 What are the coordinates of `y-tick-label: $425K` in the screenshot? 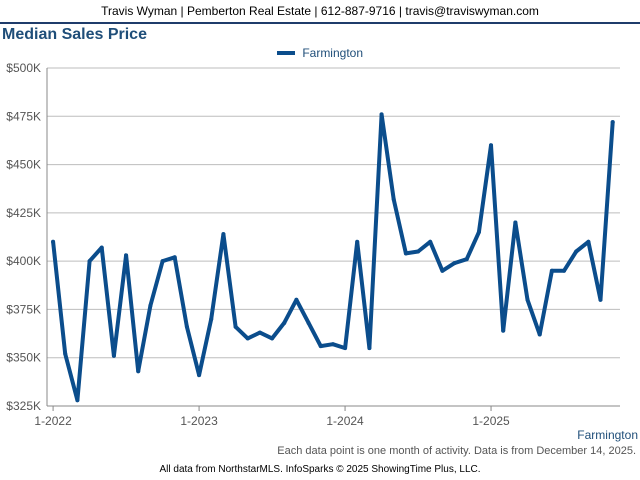 It's located at (23, 213).